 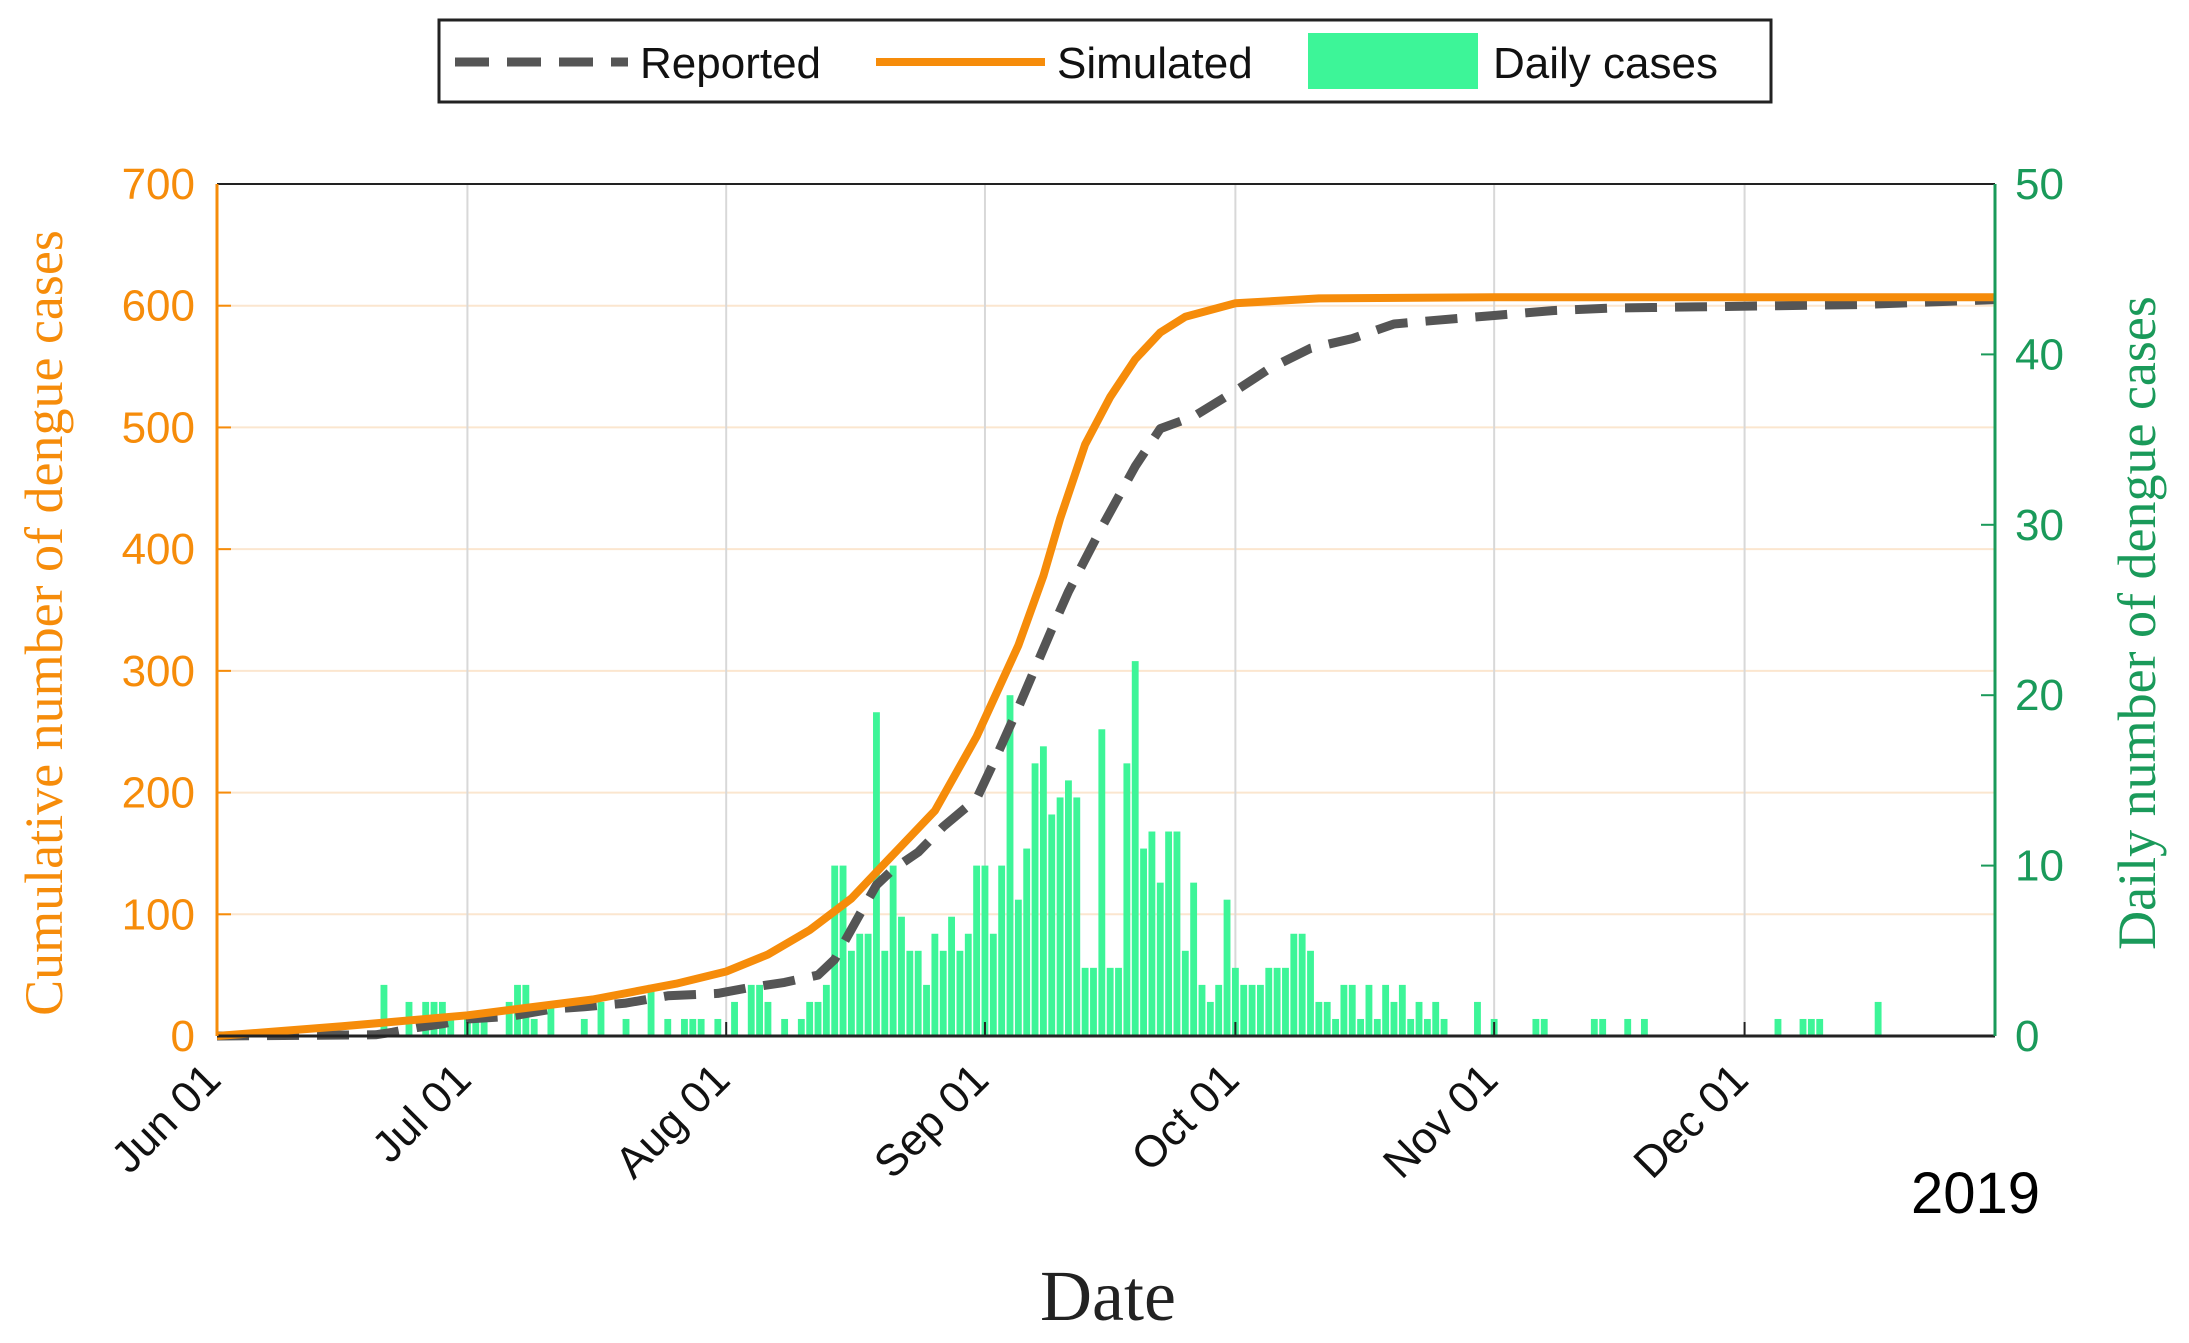 What do you see at coordinates (2039, 525) in the screenshot?
I see `right-tick-label: 30` at bounding box center [2039, 525].